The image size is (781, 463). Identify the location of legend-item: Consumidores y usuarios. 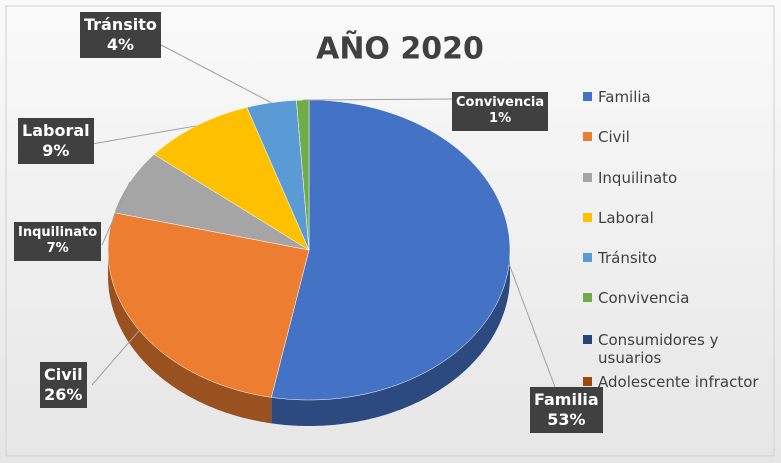
(673, 349).